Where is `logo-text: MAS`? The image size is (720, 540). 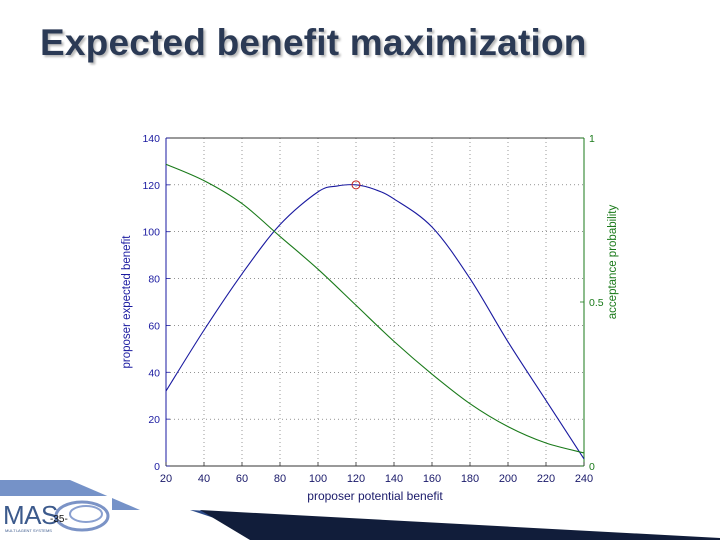
logo-text: MAS is located at coordinates (30, 515).